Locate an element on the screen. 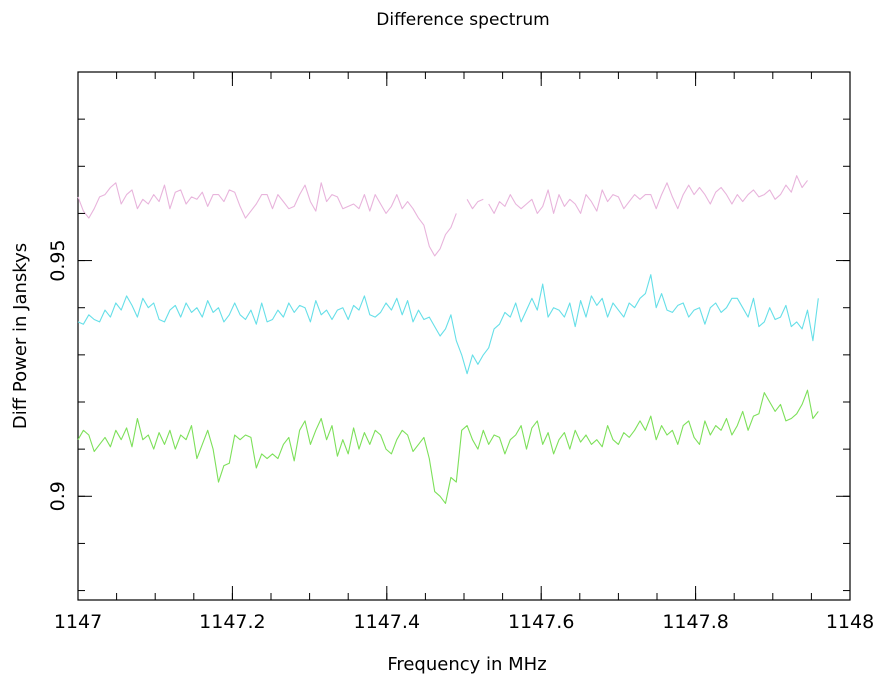 This screenshot has width=883, height=677. chart-title: Difference spectrum is located at coordinates (463, 20).